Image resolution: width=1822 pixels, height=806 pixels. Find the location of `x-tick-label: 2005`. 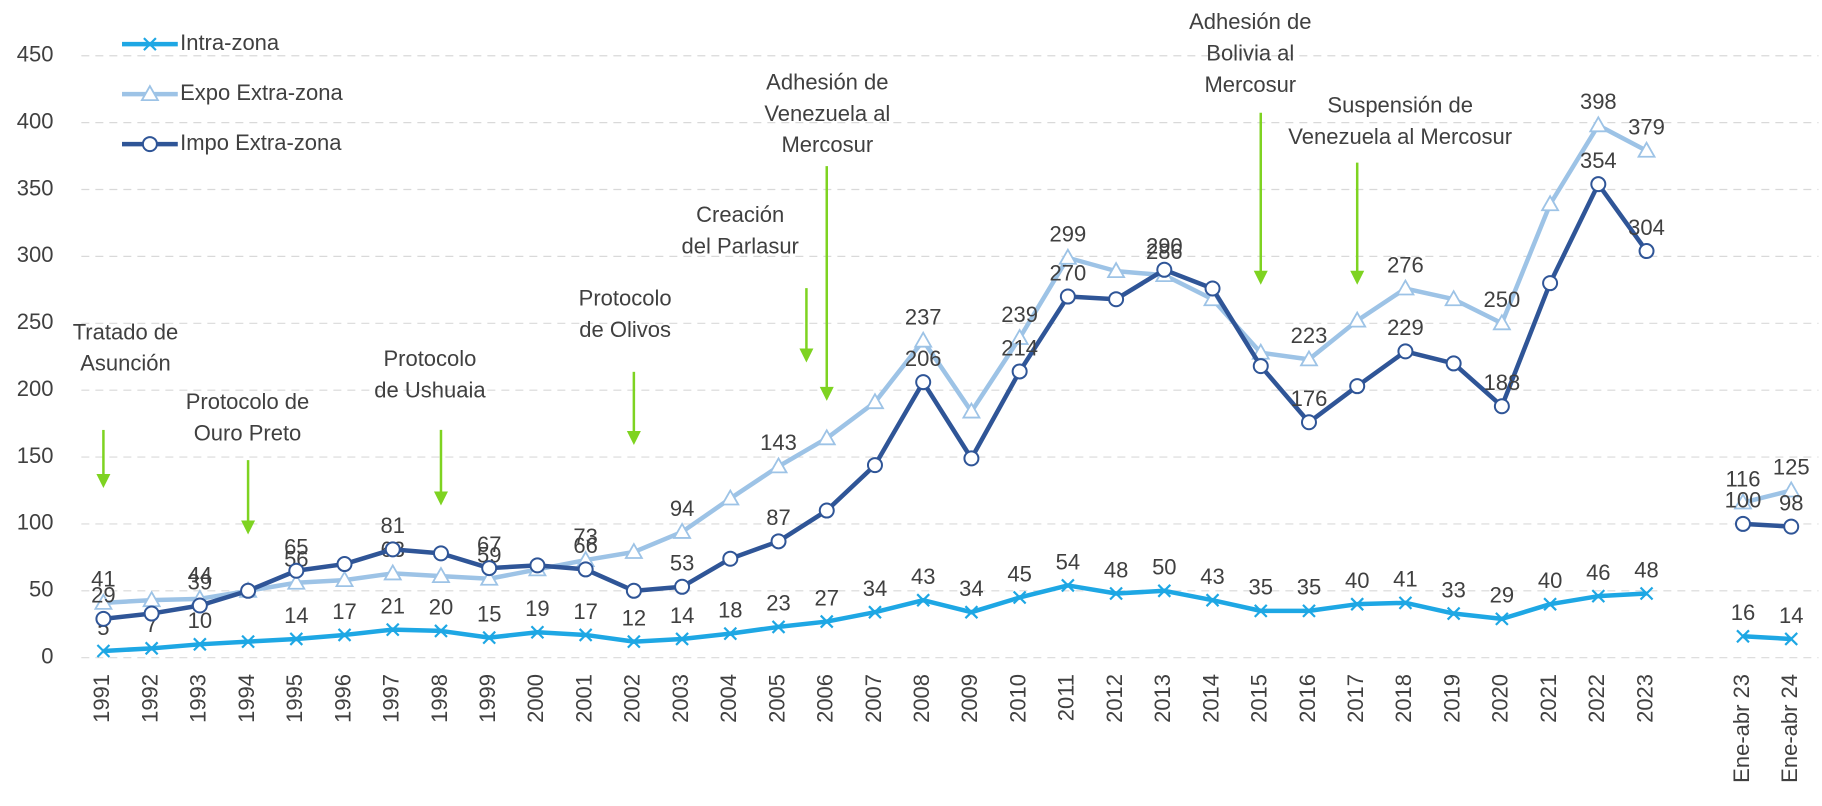

x-tick-label: 2005 is located at coordinates (776, 698).